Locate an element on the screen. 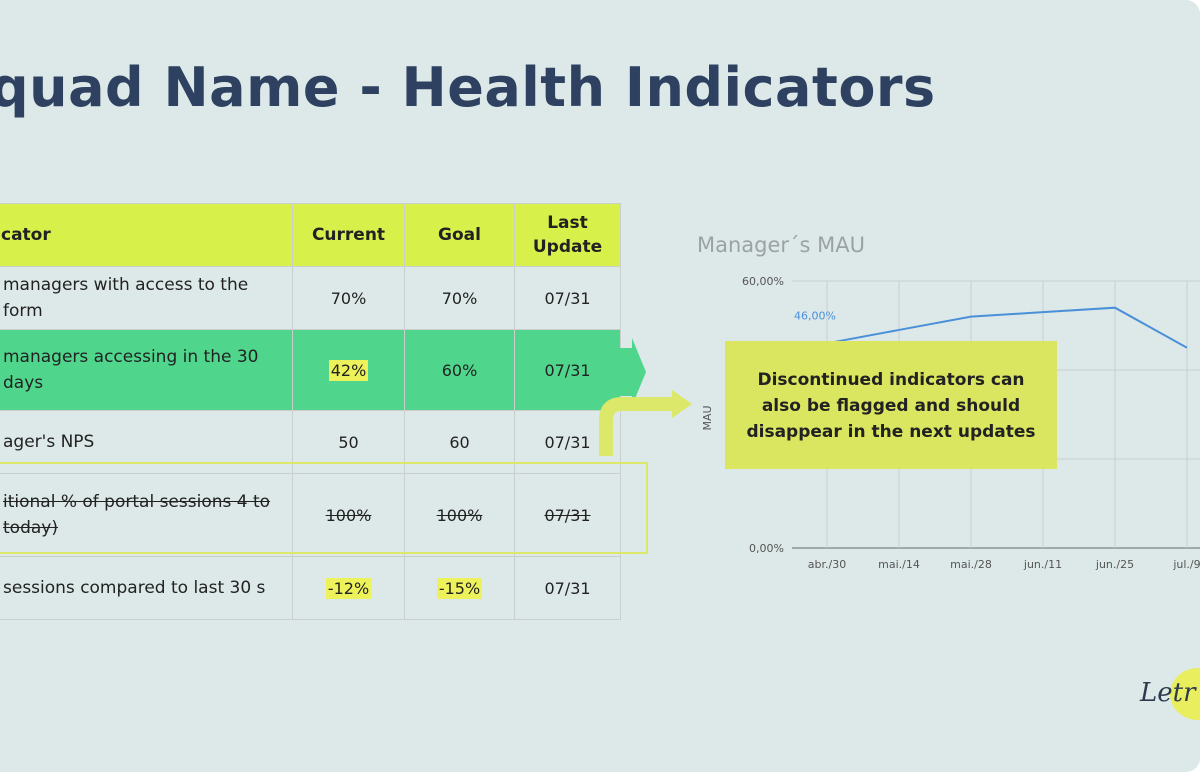 The image size is (1200, 780). goal-value: 70% is located at coordinates (459, 298).